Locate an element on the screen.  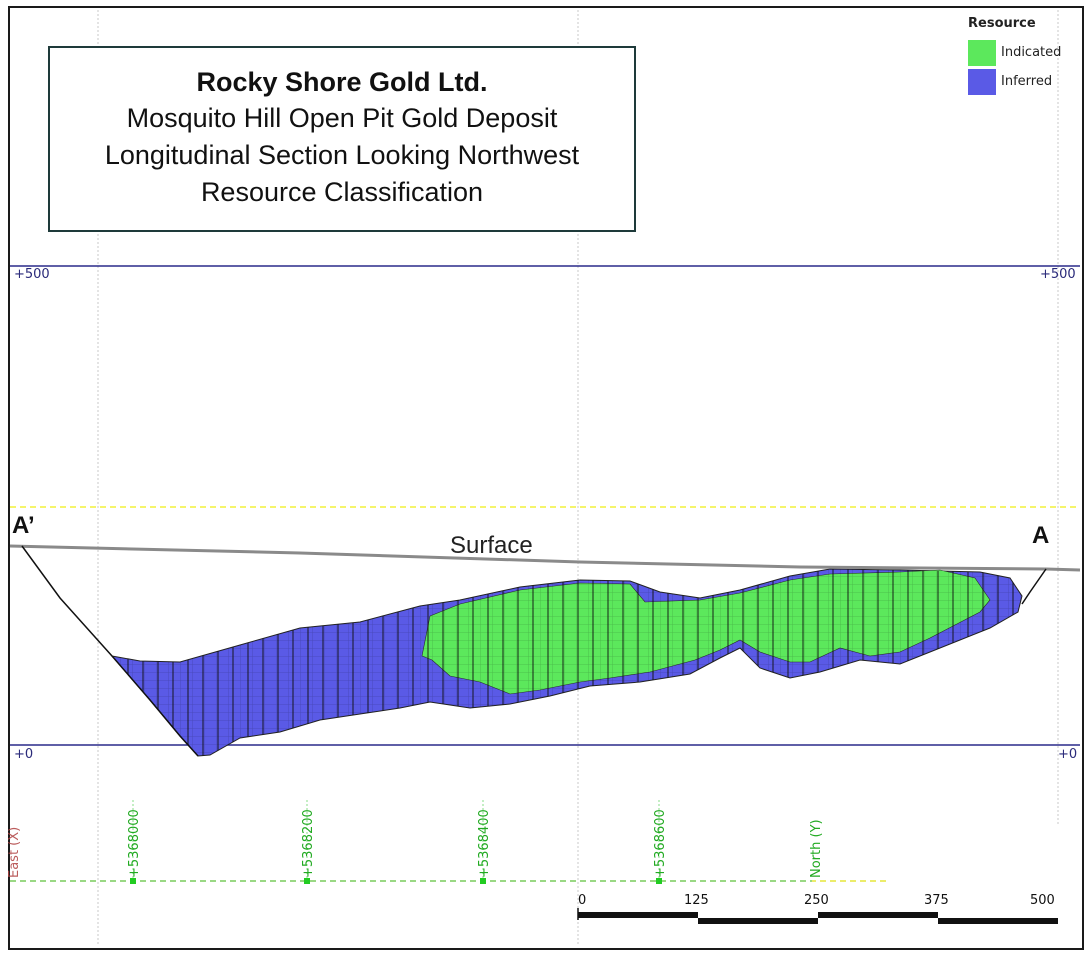
elevation-label-500-left: +500 is located at coordinates (32, 274).